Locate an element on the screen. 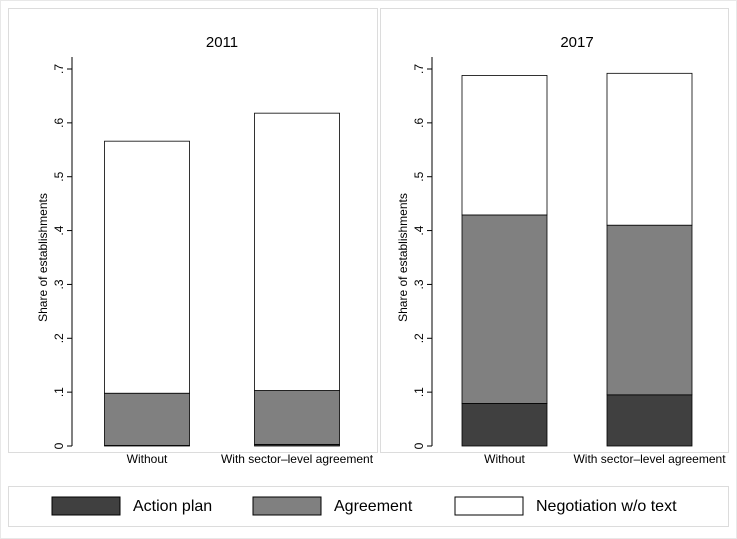  legend-label: Agreement is located at coordinates (373, 506).